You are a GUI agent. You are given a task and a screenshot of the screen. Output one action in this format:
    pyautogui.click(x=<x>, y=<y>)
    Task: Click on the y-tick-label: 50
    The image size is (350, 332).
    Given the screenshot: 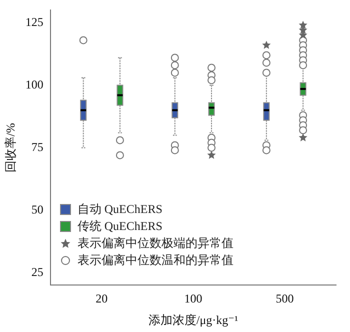 What is the action you would take?
    pyautogui.click(x=37, y=209)
    